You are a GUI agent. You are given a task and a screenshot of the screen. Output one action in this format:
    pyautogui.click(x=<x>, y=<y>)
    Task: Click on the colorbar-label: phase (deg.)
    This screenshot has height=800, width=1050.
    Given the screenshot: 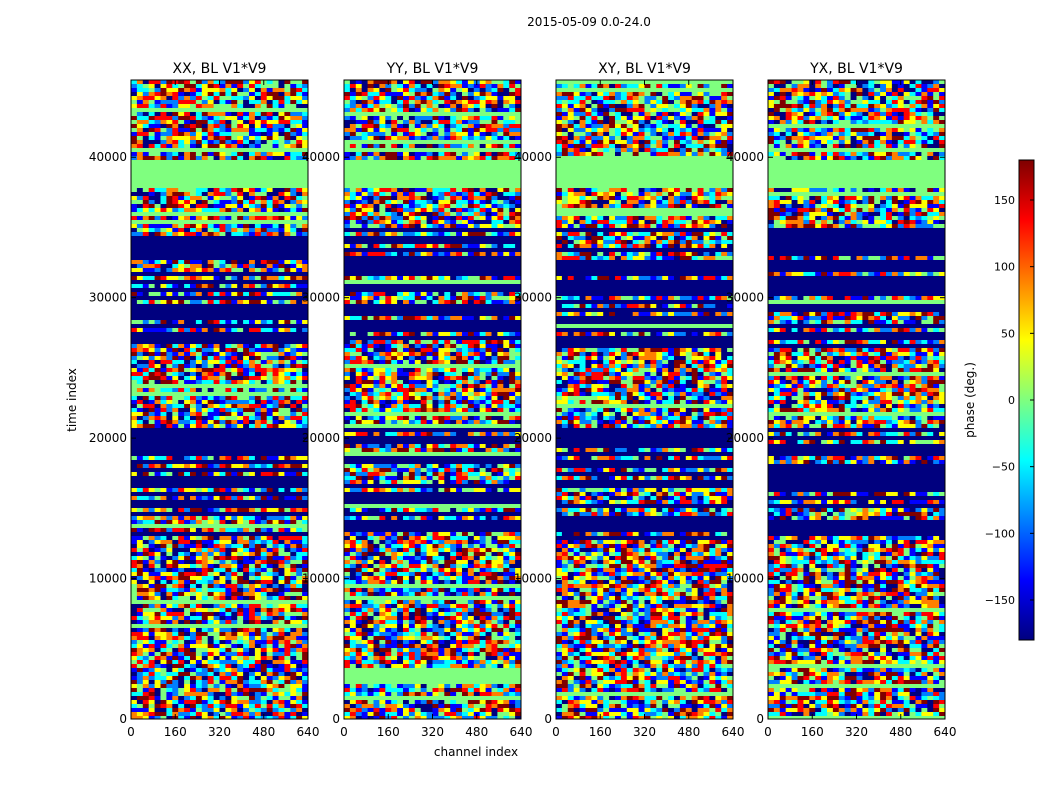 What is the action you would take?
    pyautogui.click(x=970, y=400)
    